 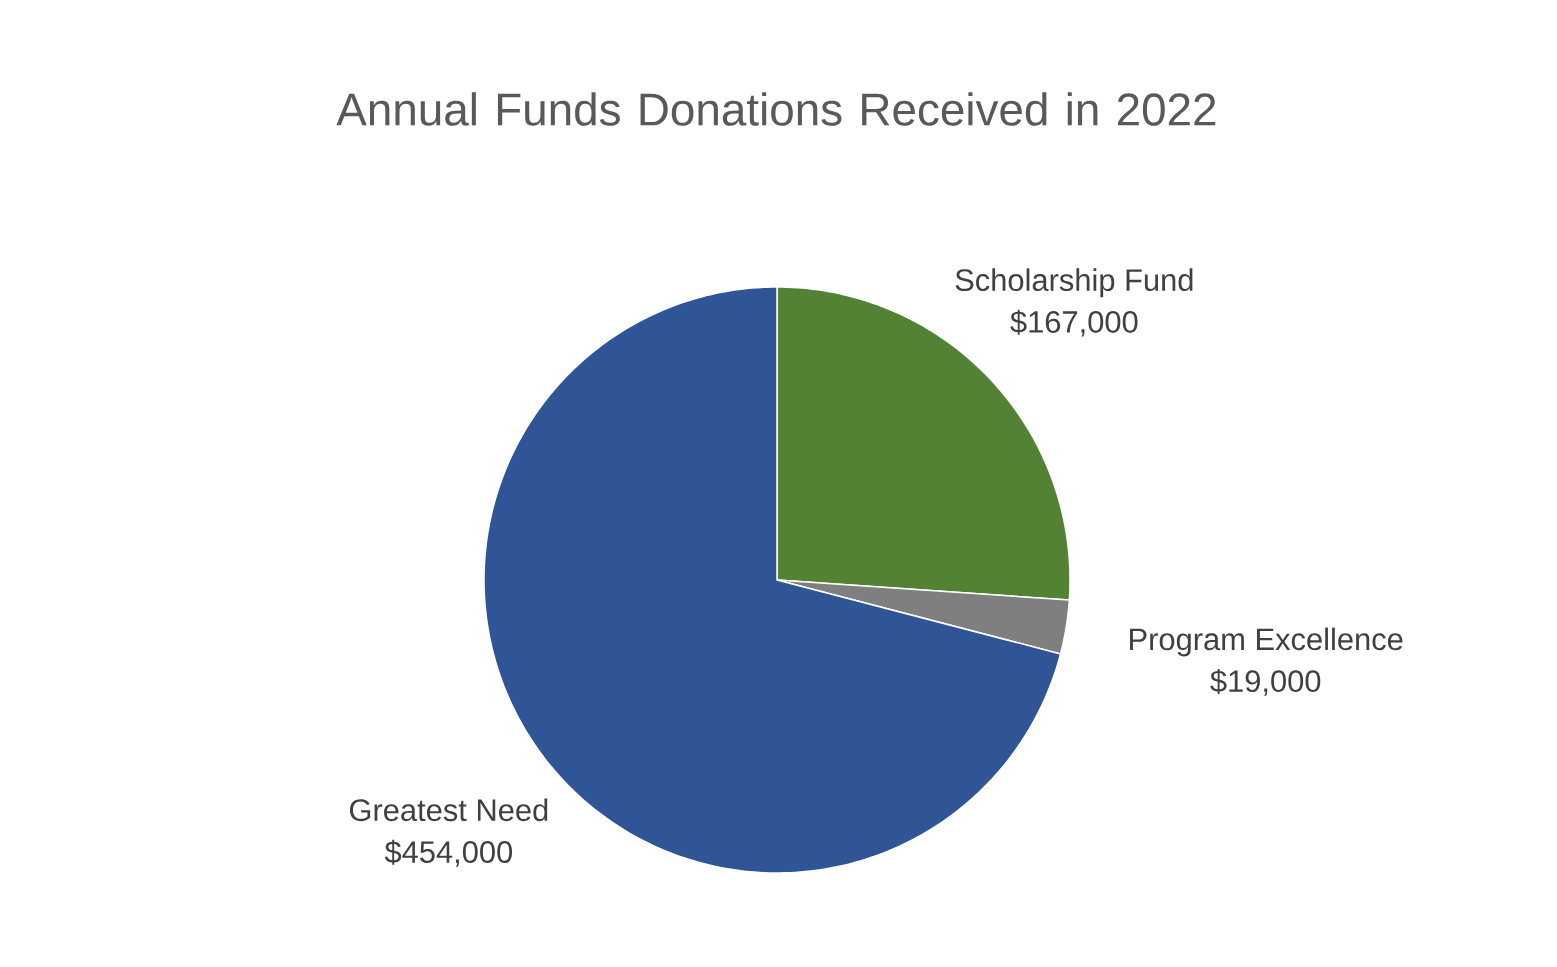 I want to click on data-label: $167,000, so click(x=1074, y=323).